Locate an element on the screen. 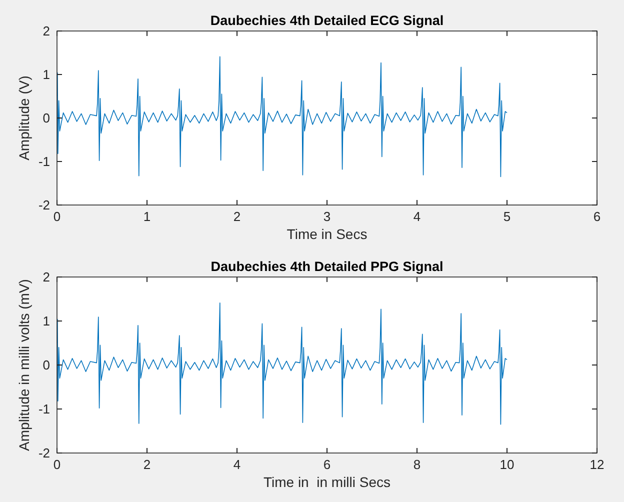 Image resolution: width=624 pixels, height=502 pixels. y-axis-title: Amplitude in milli volts (mV) is located at coordinates (24, 365).